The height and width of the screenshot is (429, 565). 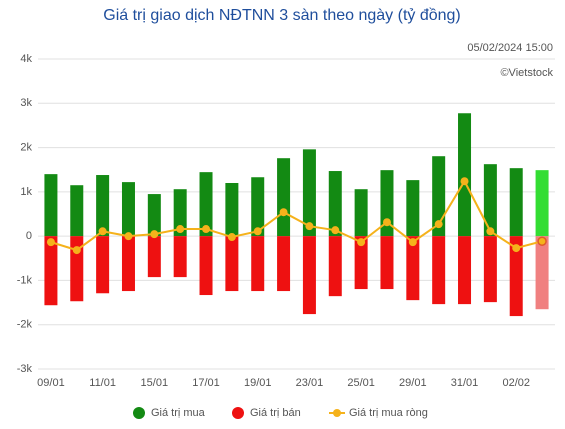 What do you see at coordinates (388, 413) in the screenshot?
I see `legend-label: Giá trị mua ròng` at bounding box center [388, 413].